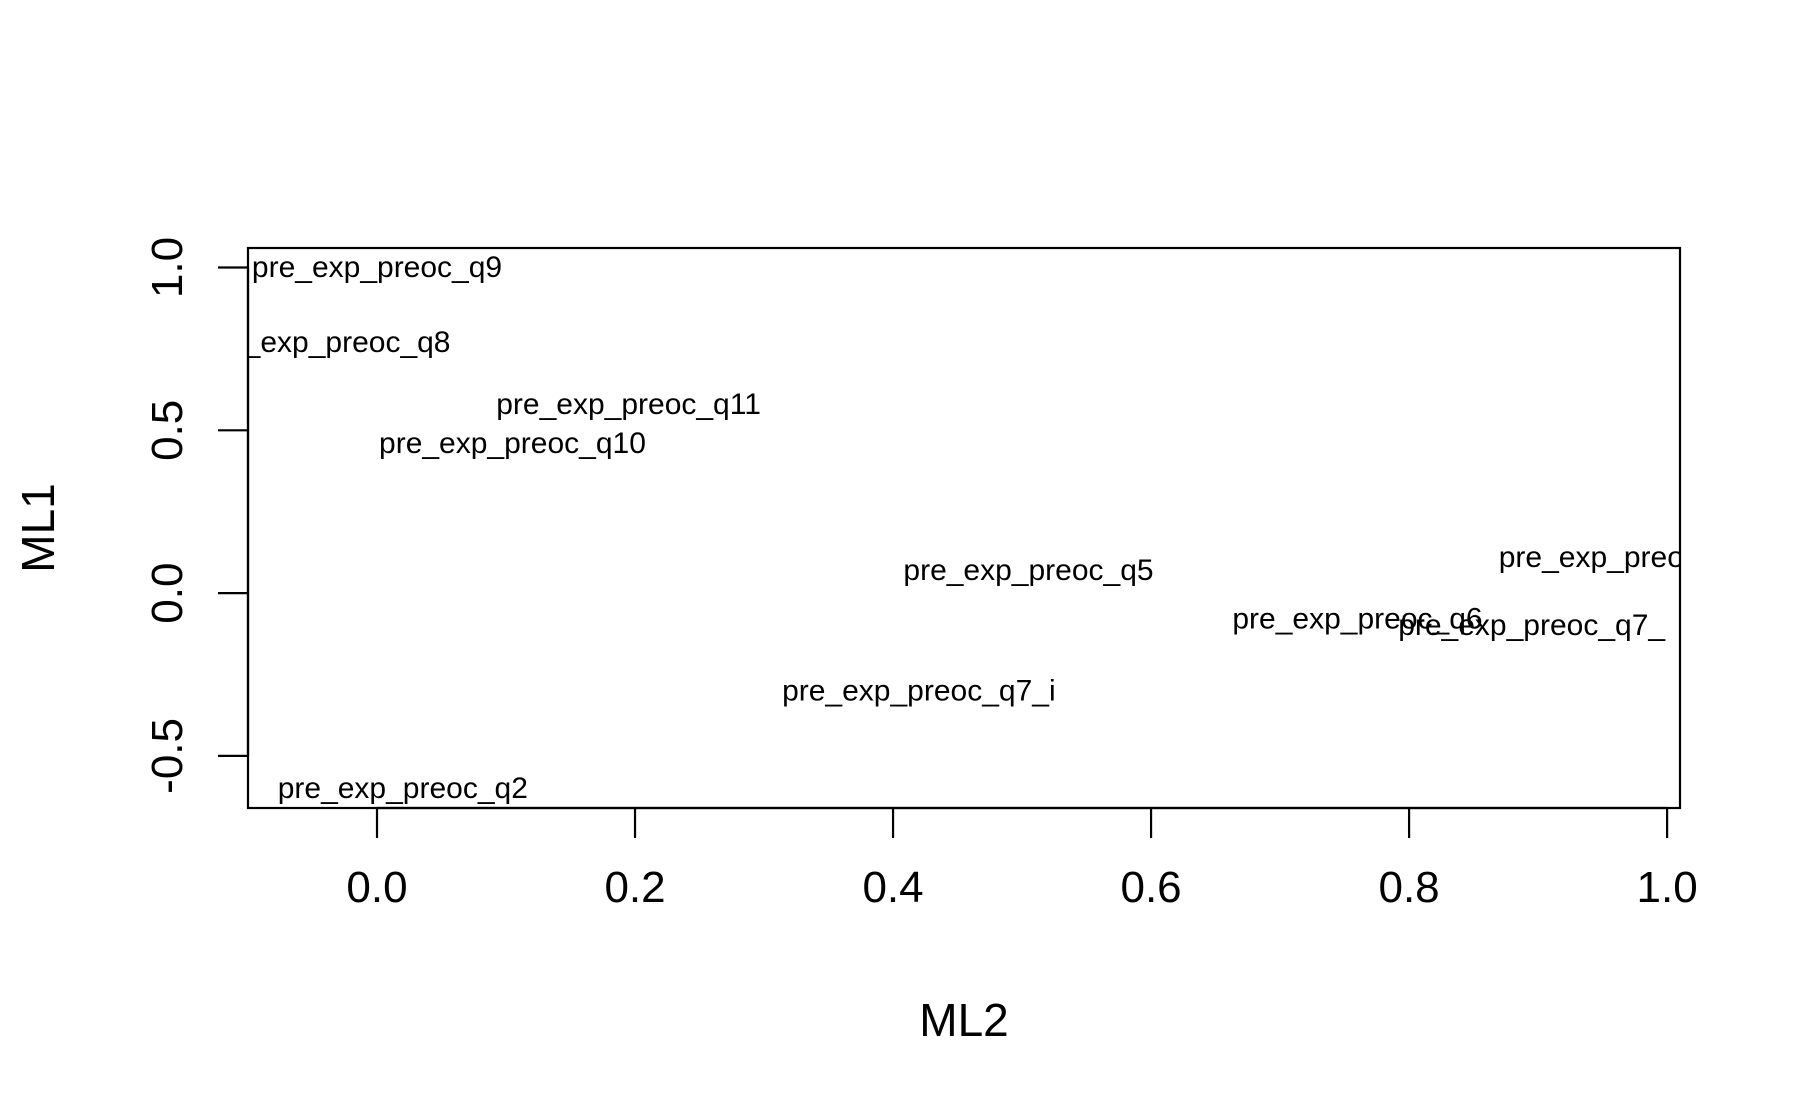 The width and height of the screenshot is (1800, 1112). Describe the element at coordinates (167, 267) in the screenshot. I see `y-tick-label: 1.0` at that location.